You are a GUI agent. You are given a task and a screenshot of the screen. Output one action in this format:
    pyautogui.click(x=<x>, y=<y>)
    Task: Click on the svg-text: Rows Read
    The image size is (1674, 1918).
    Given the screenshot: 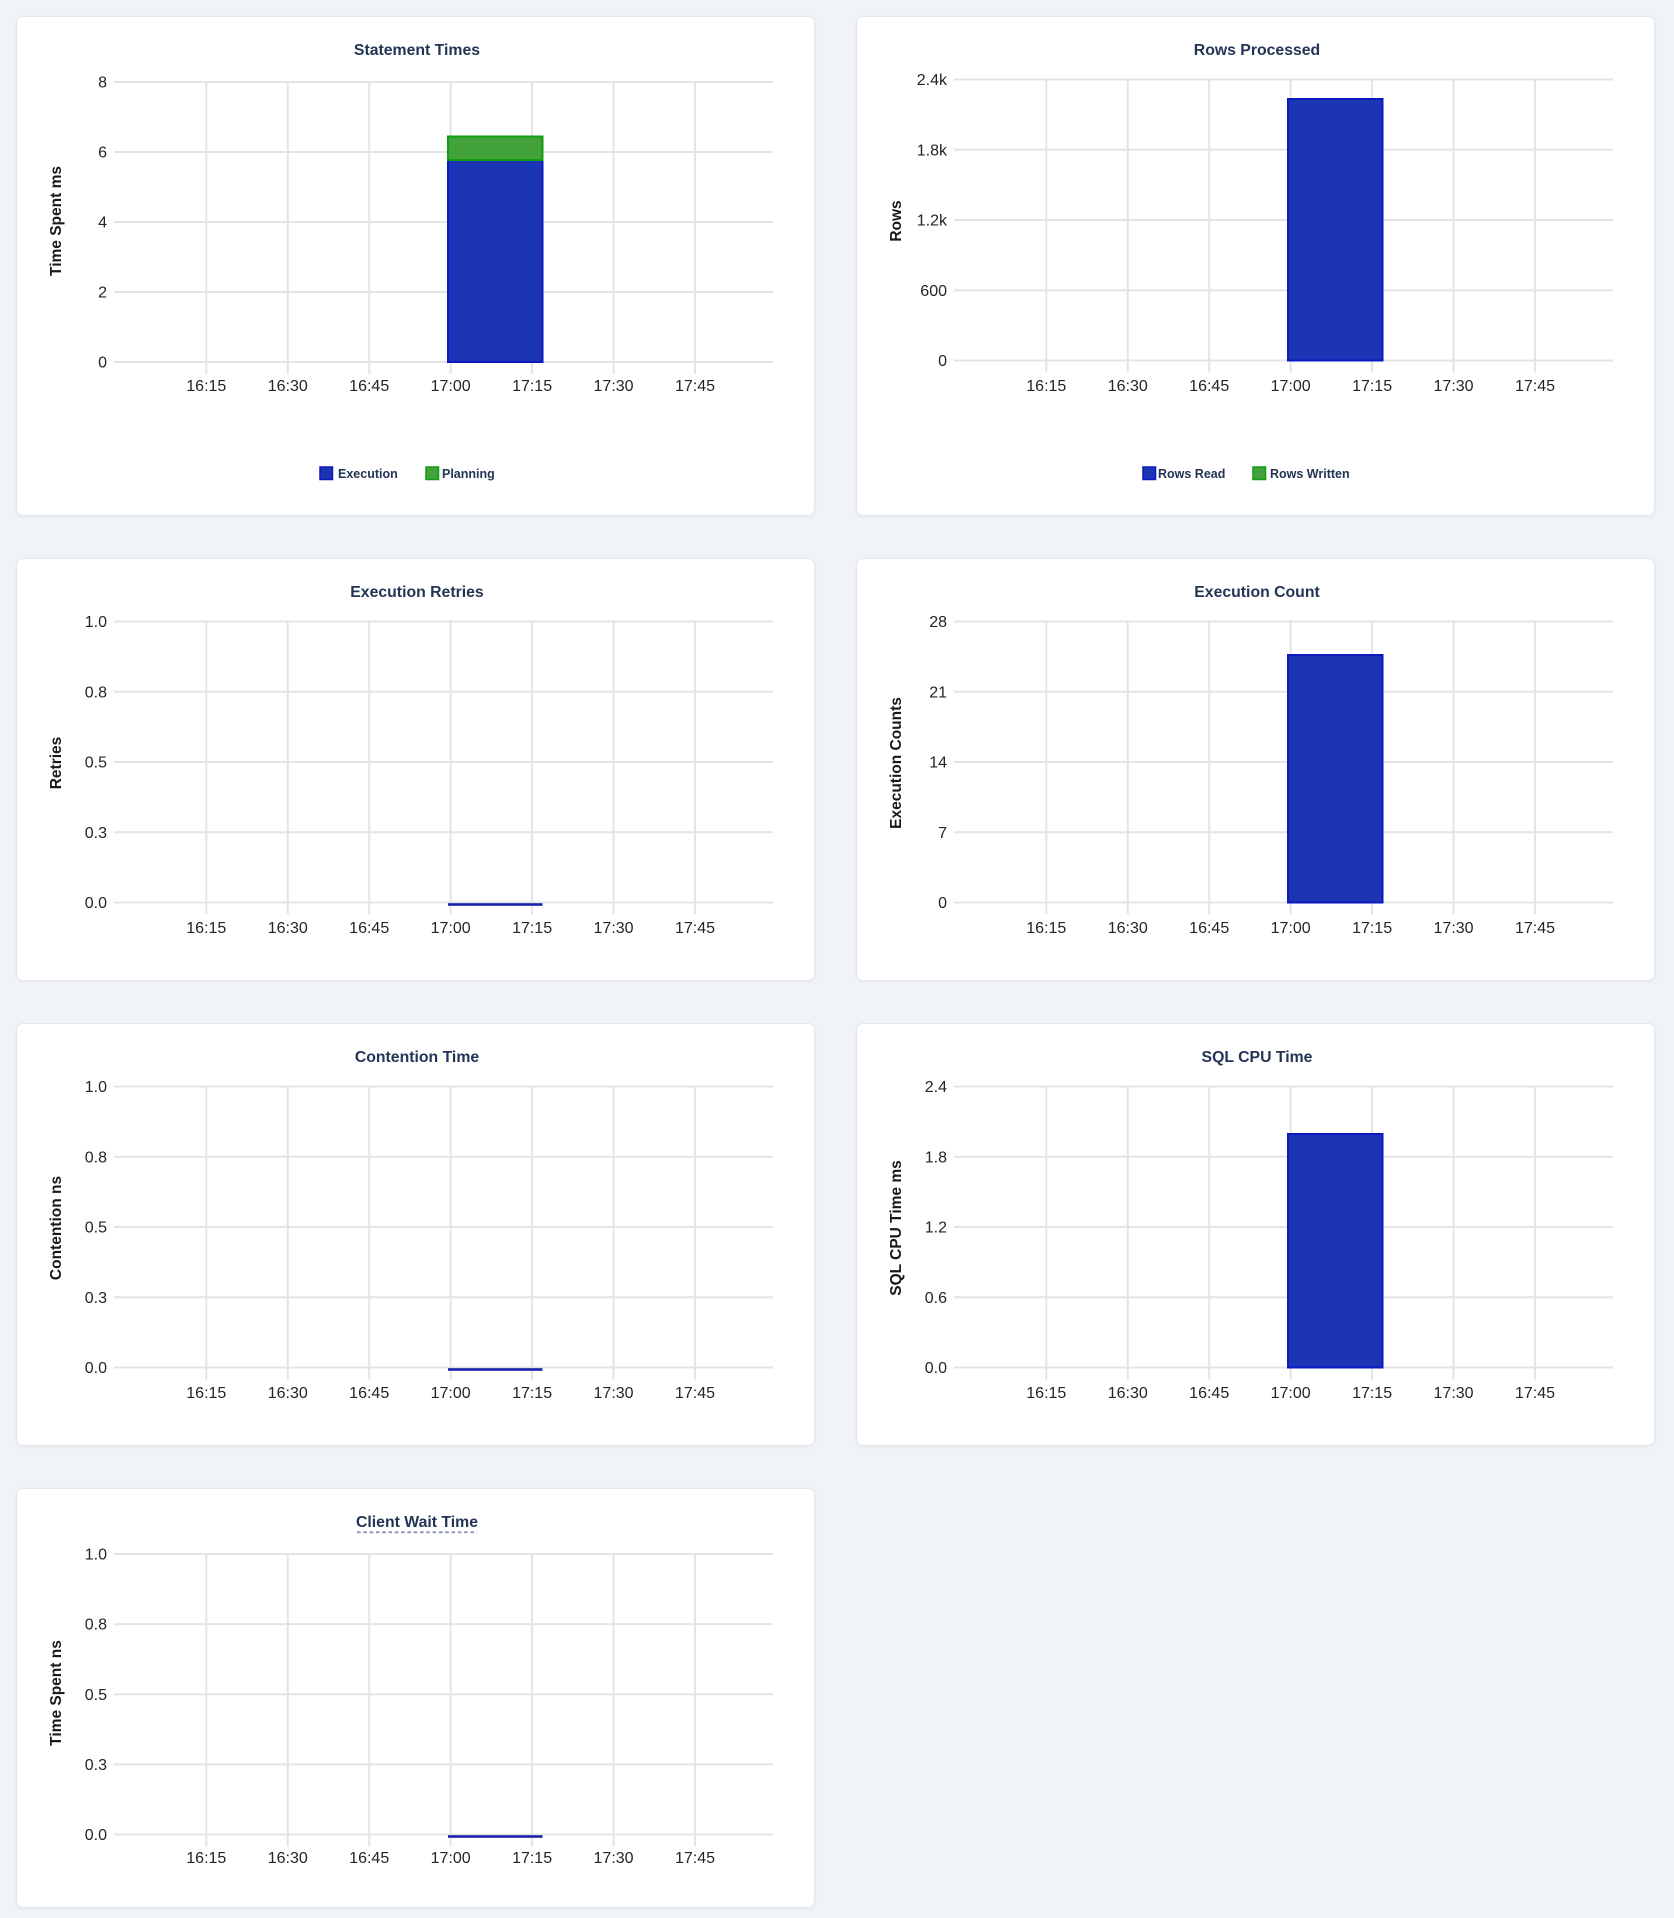 What is the action you would take?
    pyautogui.click(x=1191, y=474)
    